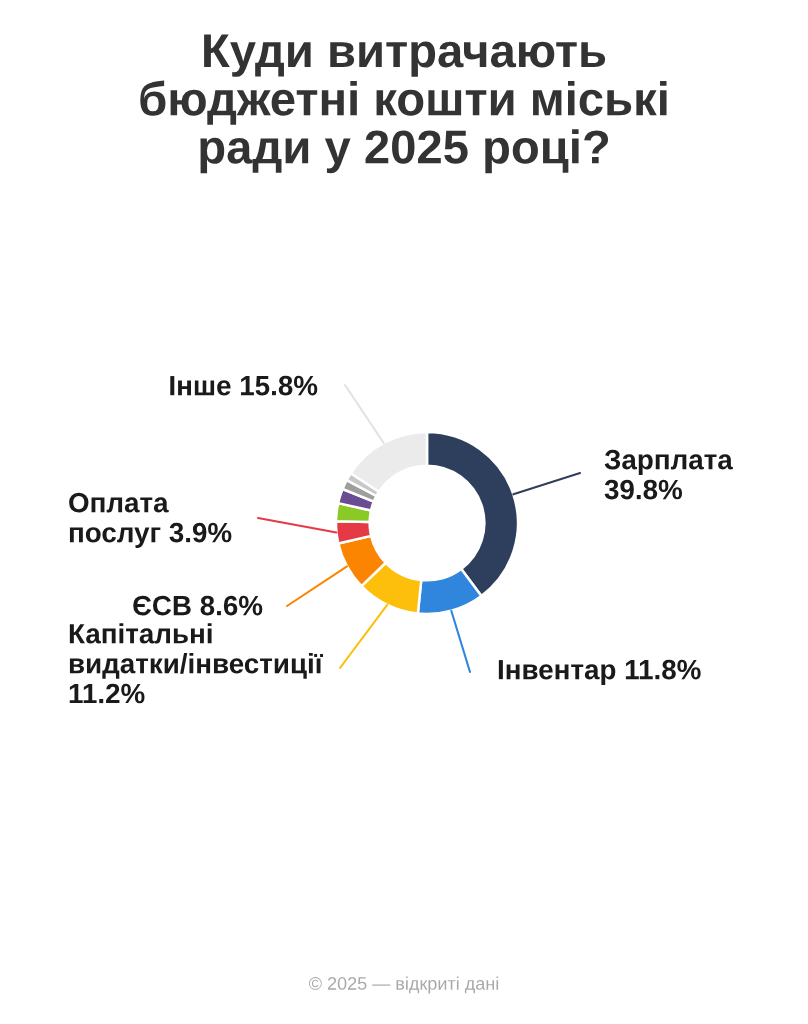 This screenshot has width=808, height=1024. Describe the element at coordinates (668, 462) in the screenshot. I see `slice-label: Зарплата` at that location.